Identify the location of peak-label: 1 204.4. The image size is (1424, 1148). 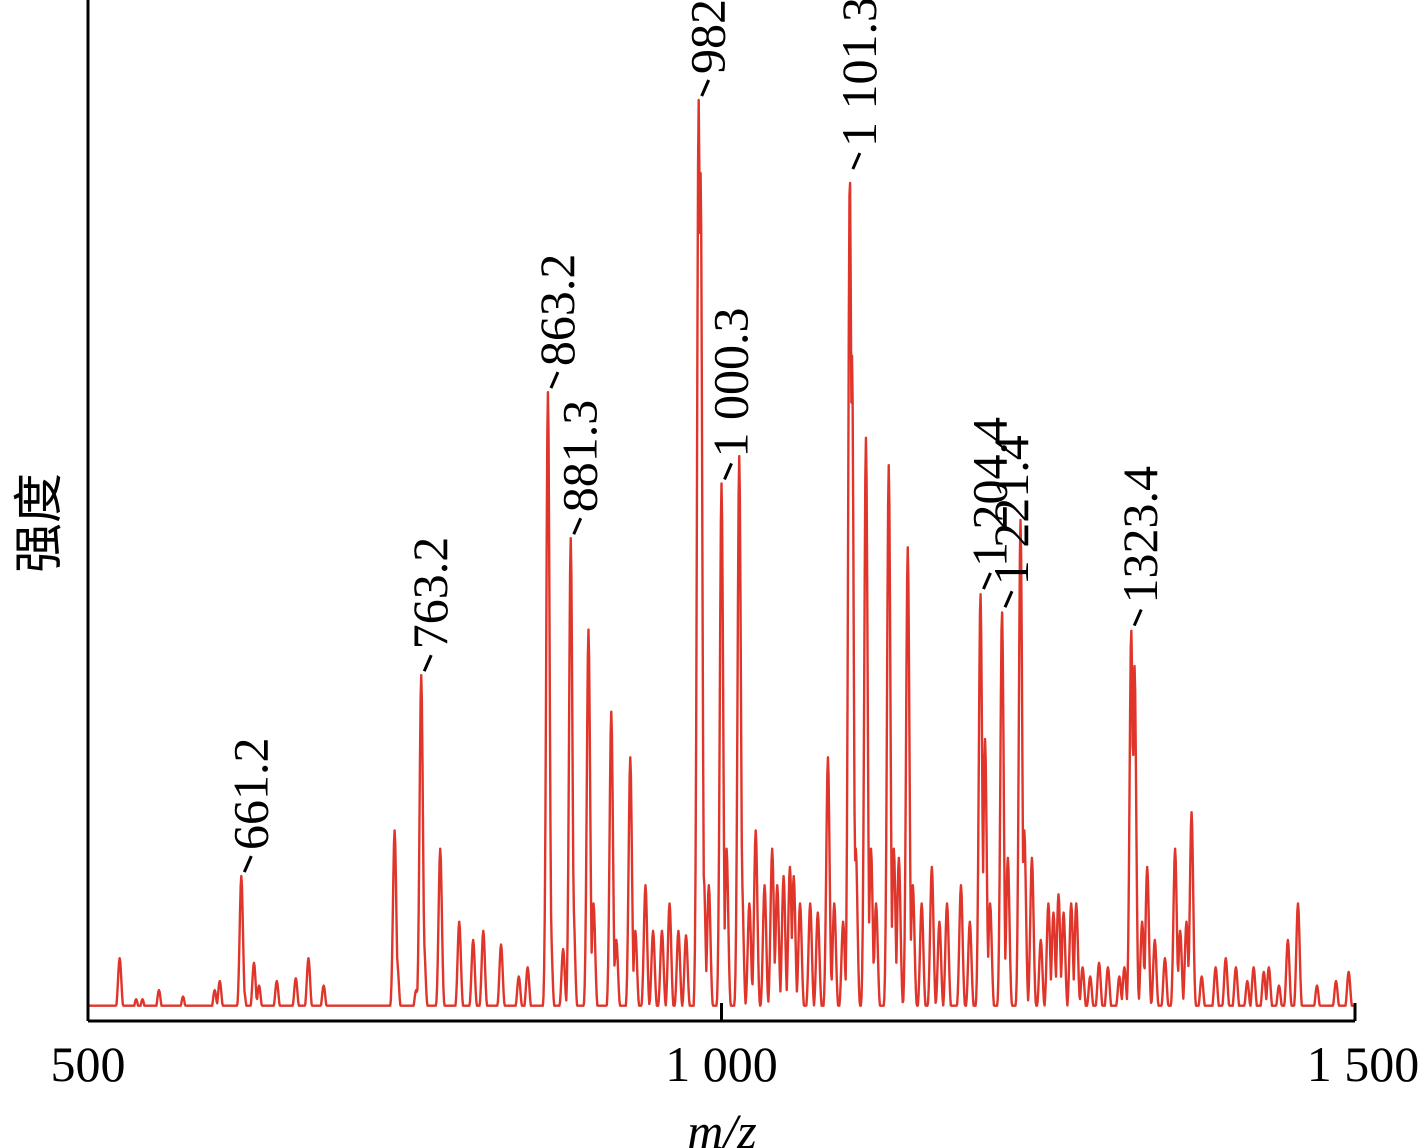
(989, 492).